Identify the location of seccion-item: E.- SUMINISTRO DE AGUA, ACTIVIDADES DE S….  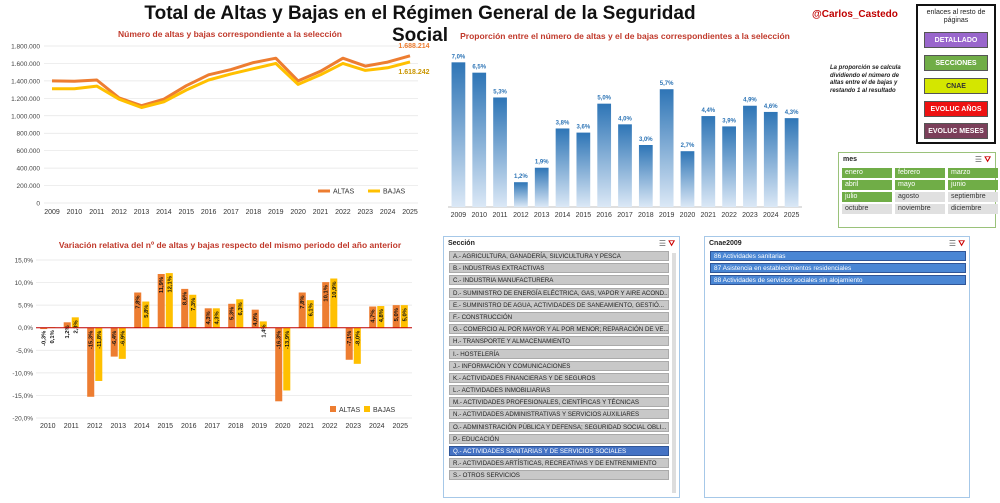
(559, 304).